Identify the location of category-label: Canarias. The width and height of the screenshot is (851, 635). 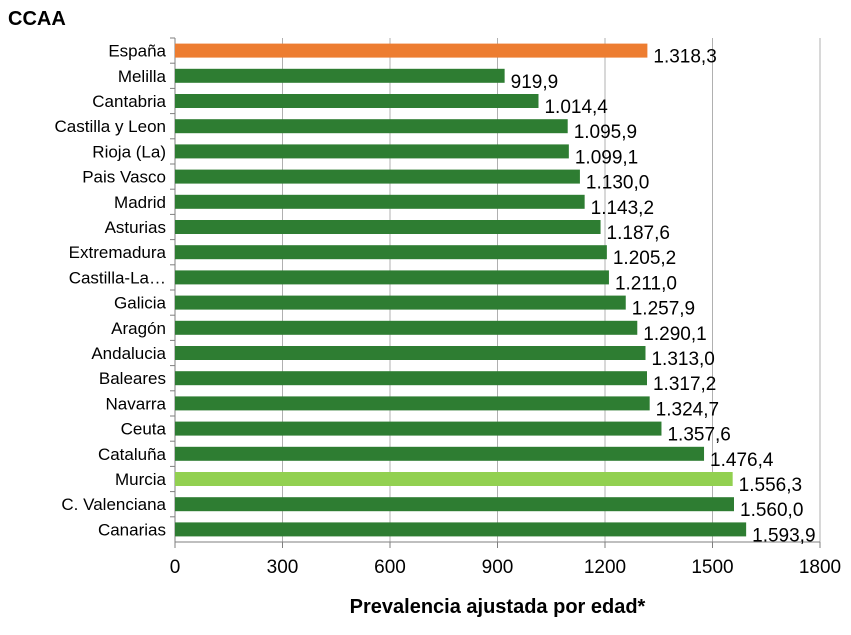
(132, 529).